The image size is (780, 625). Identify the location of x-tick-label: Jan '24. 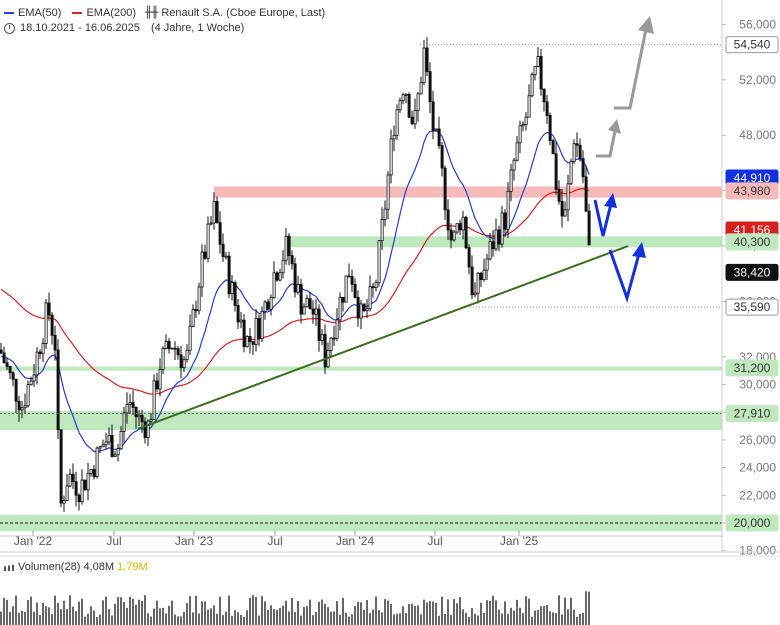
(355, 541).